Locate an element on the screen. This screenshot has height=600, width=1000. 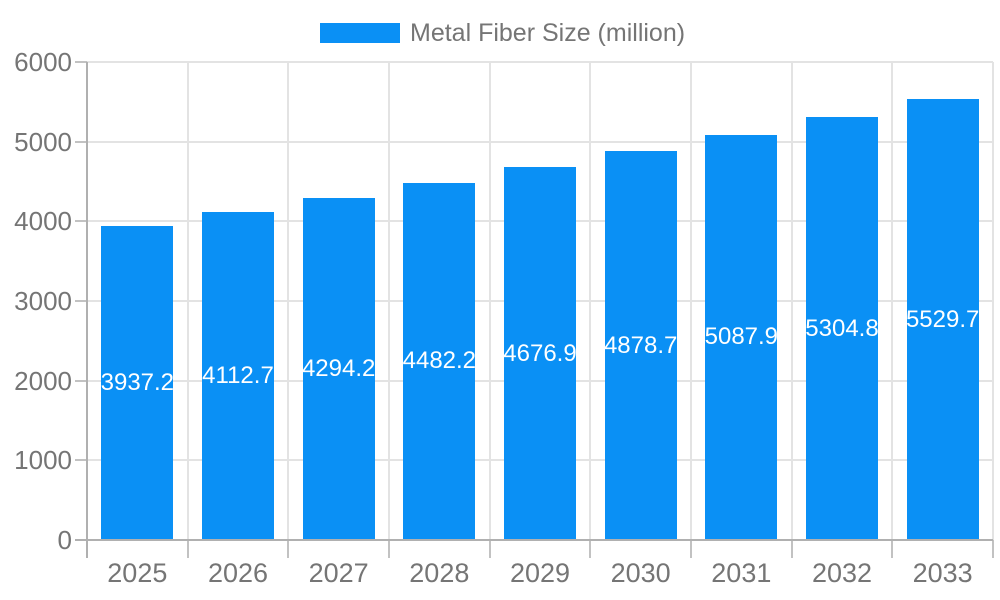
x-tick-label: 2025 is located at coordinates (137, 573).